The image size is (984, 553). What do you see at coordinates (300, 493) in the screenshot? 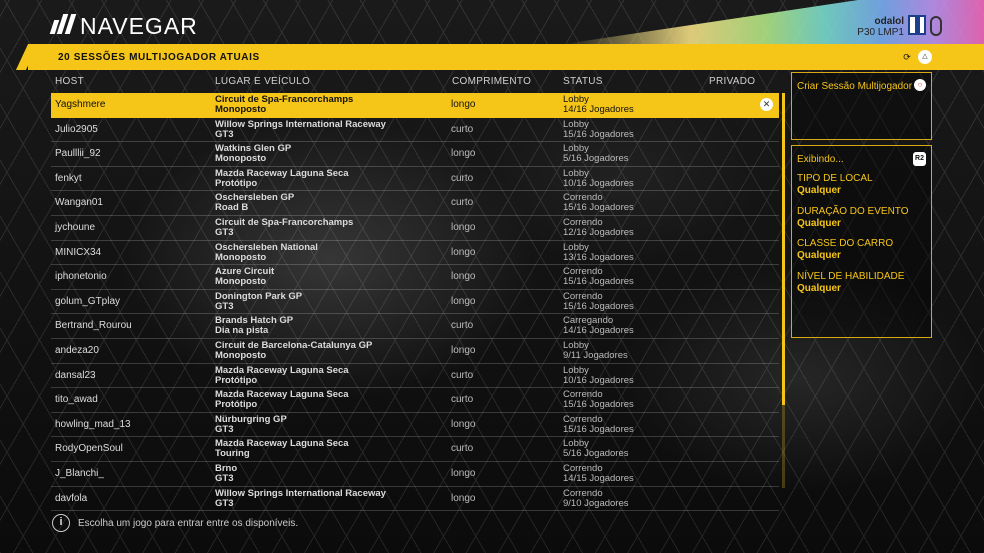
I see `session-track: Willow Springs International Raceway` at bounding box center [300, 493].